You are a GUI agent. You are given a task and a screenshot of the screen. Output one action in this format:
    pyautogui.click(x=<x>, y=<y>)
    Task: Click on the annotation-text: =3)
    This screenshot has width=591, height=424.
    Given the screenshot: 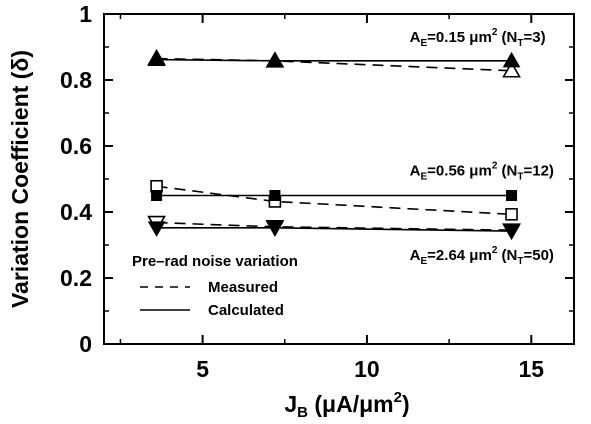 What is the action you would take?
    pyautogui.click(x=534, y=37)
    